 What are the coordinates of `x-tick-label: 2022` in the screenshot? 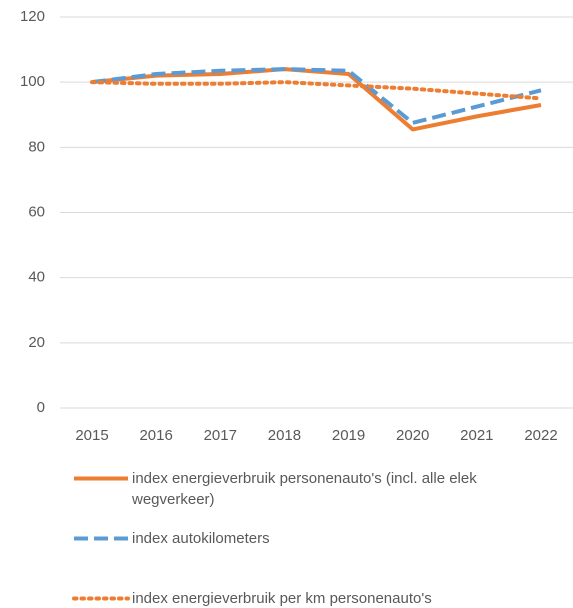 It's located at (540, 435).